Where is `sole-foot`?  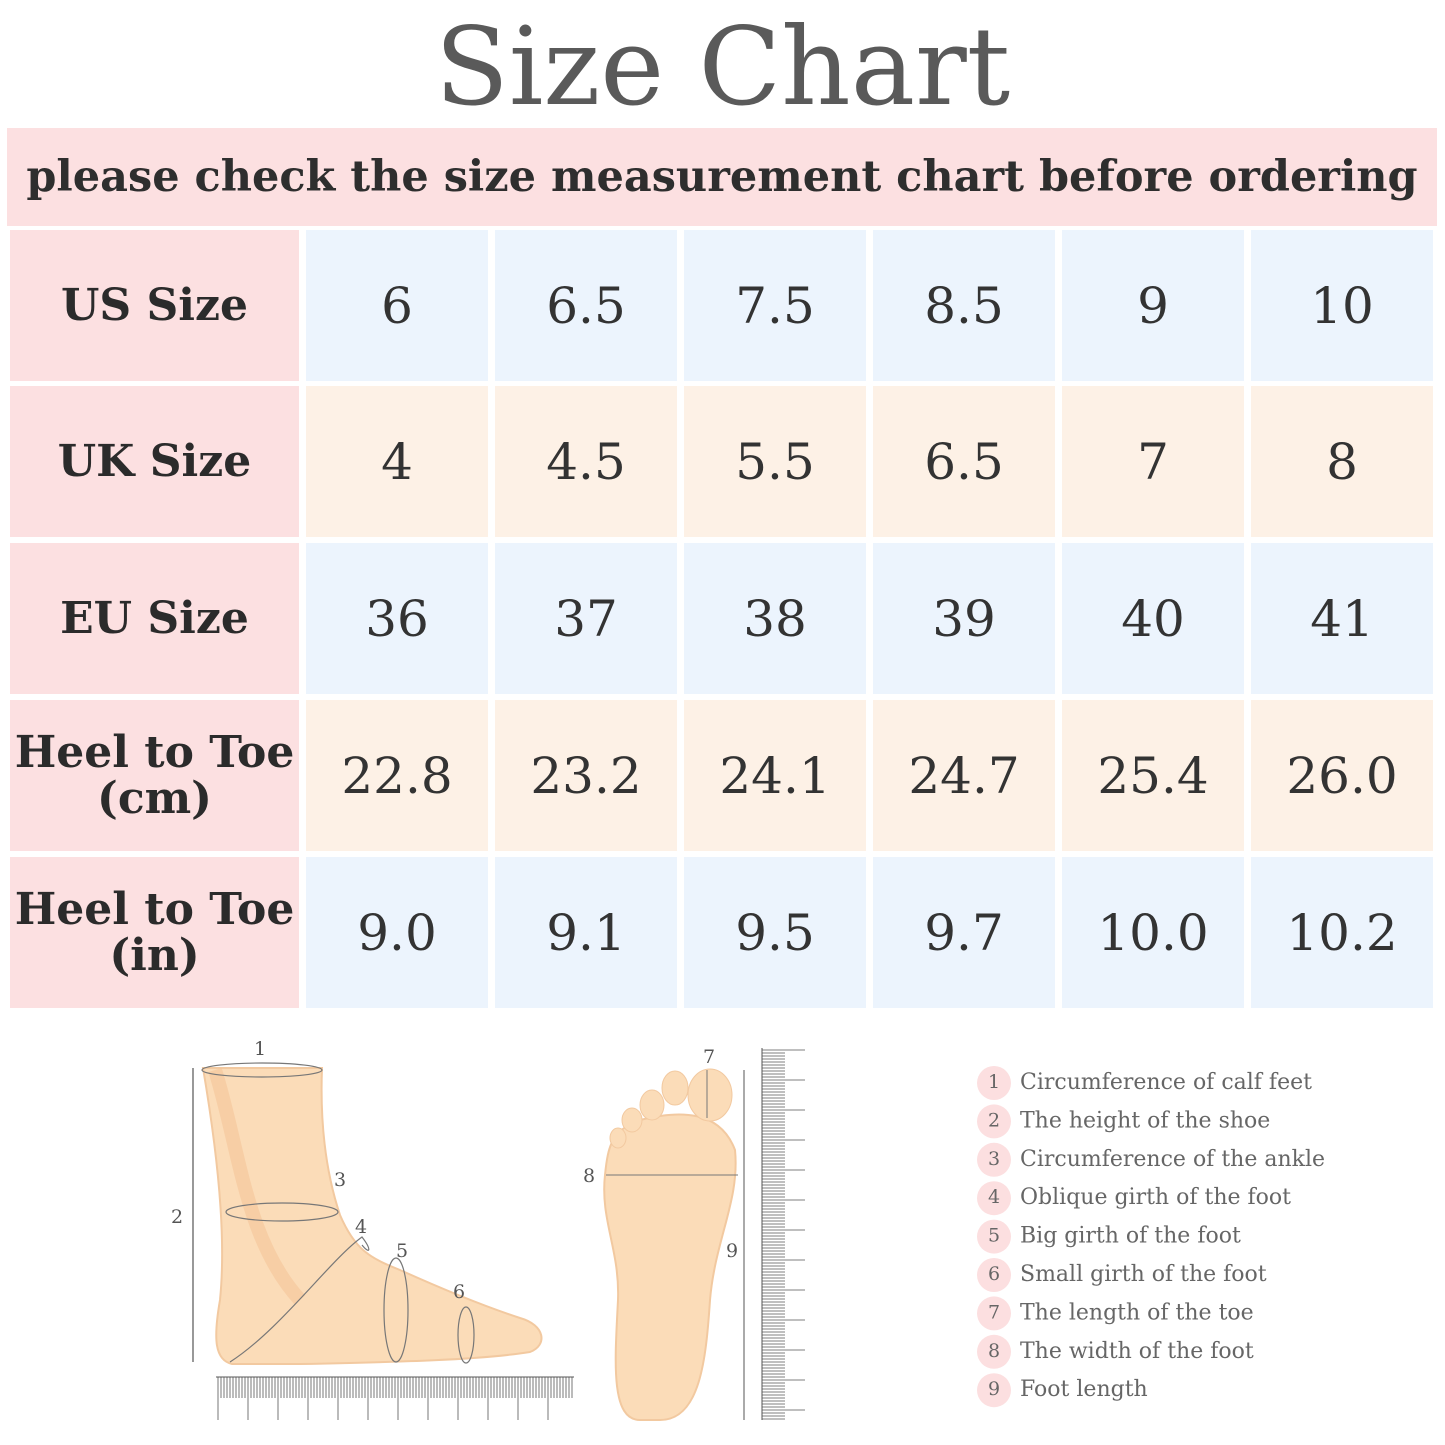
sole-foot is located at coordinates (674, 1244).